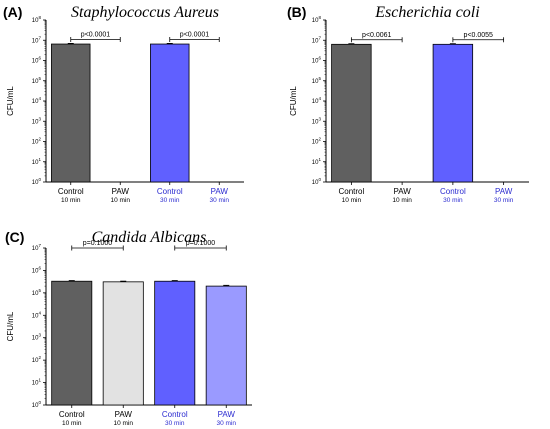  What do you see at coordinates (296, 12) in the screenshot?
I see `panel-letter: (B)` at bounding box center [296, 12].